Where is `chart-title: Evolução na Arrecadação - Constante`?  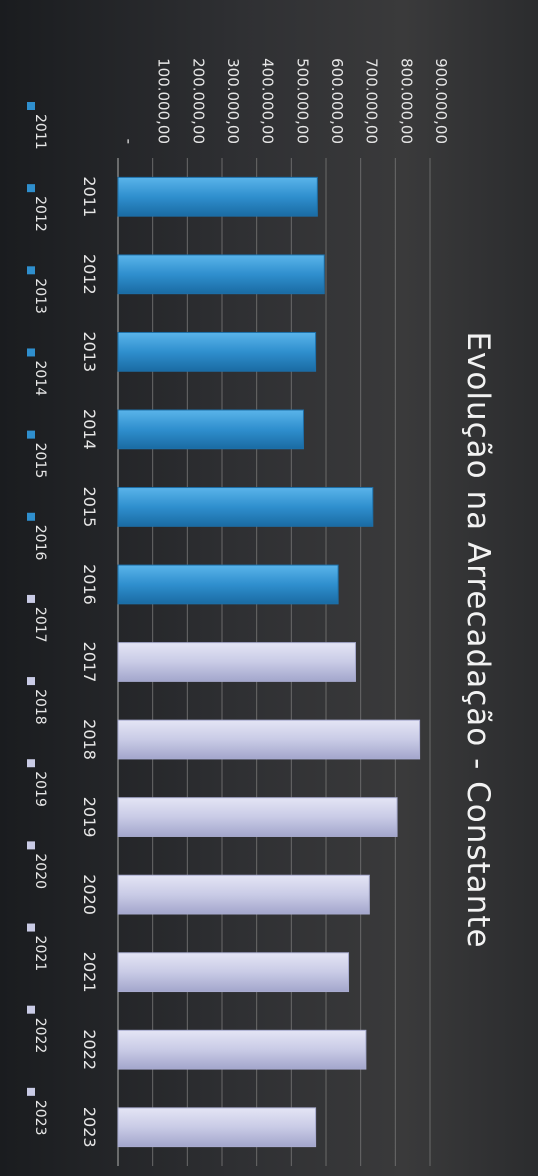
chart-title: Evolução na Arrecadação - Constante is located at coordinates (478, 639).